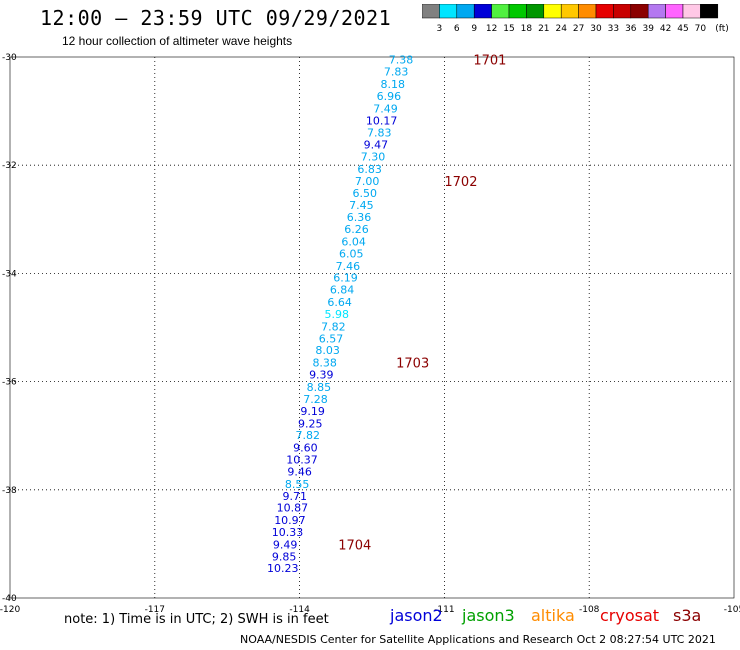 This screenshot has height=650, width=740. I want to click on colorbar-tick-label: 33, so click(613, 29).